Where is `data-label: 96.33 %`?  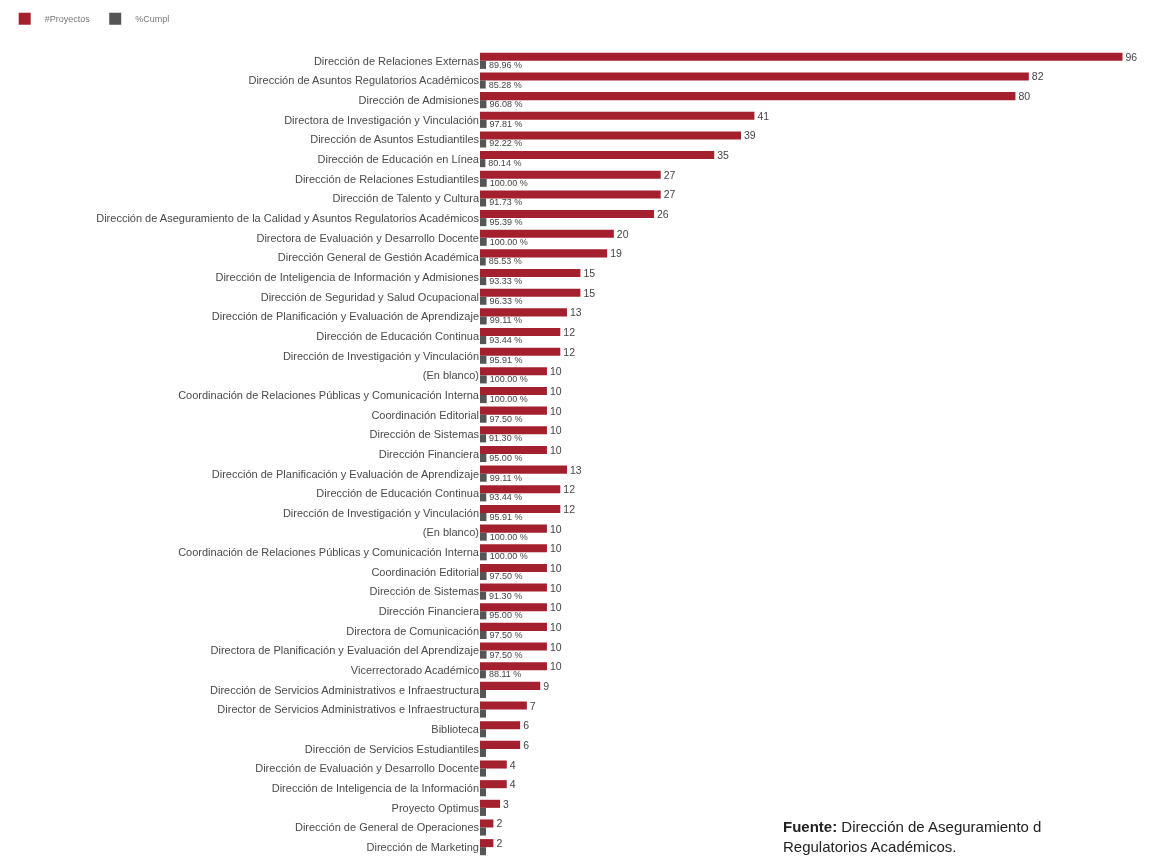
data-label: 96.33 % is located at coordinates (506, 300).